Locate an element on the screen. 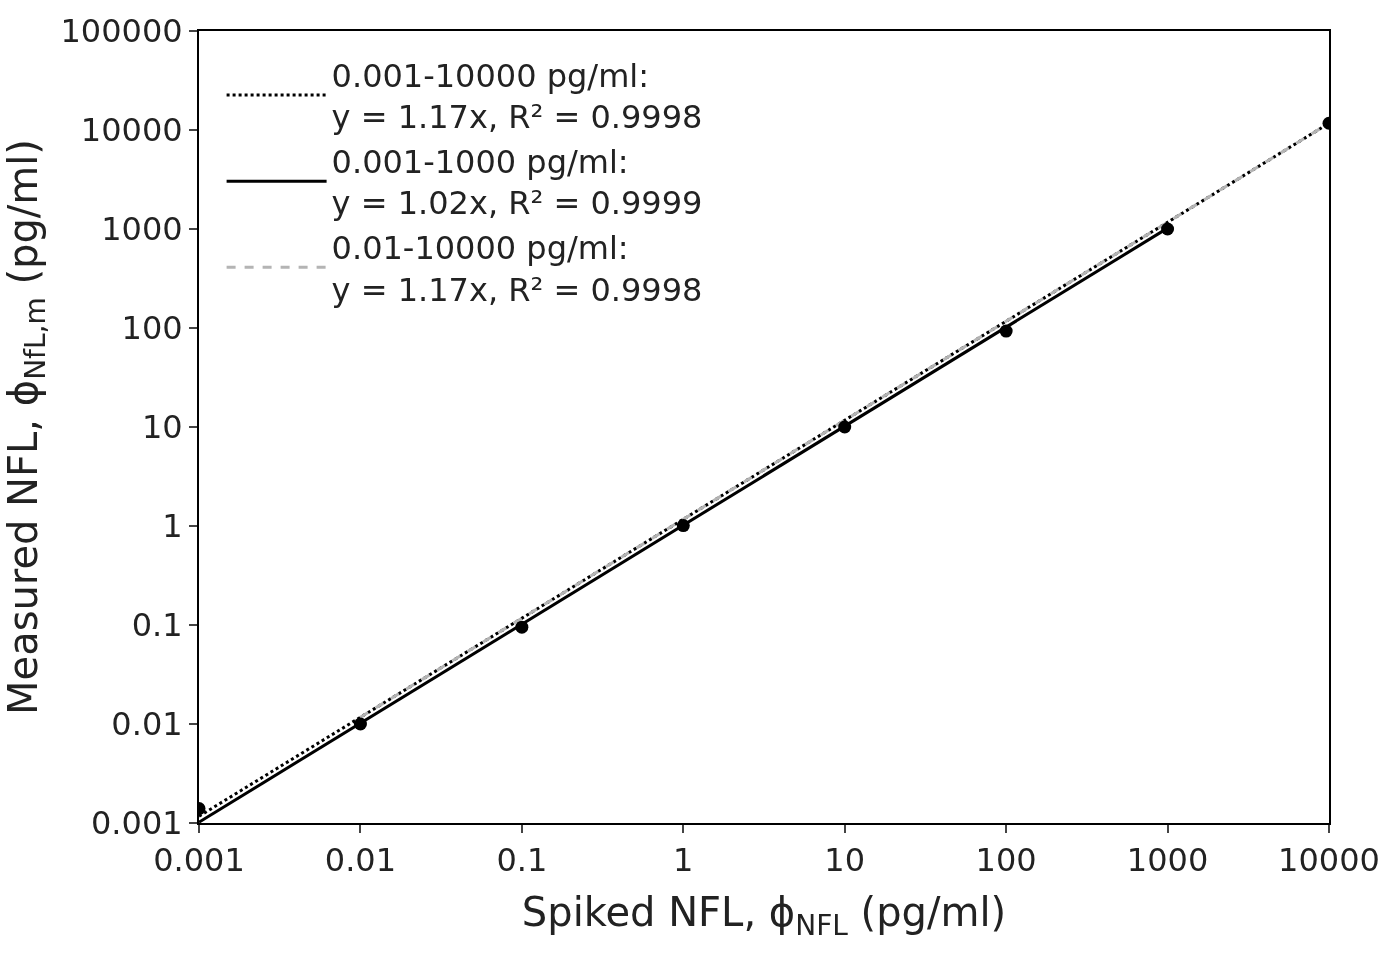 This screenshot has width=1399, height=953. y-tick-label: 0.01 is located at coordinates (147, 724).